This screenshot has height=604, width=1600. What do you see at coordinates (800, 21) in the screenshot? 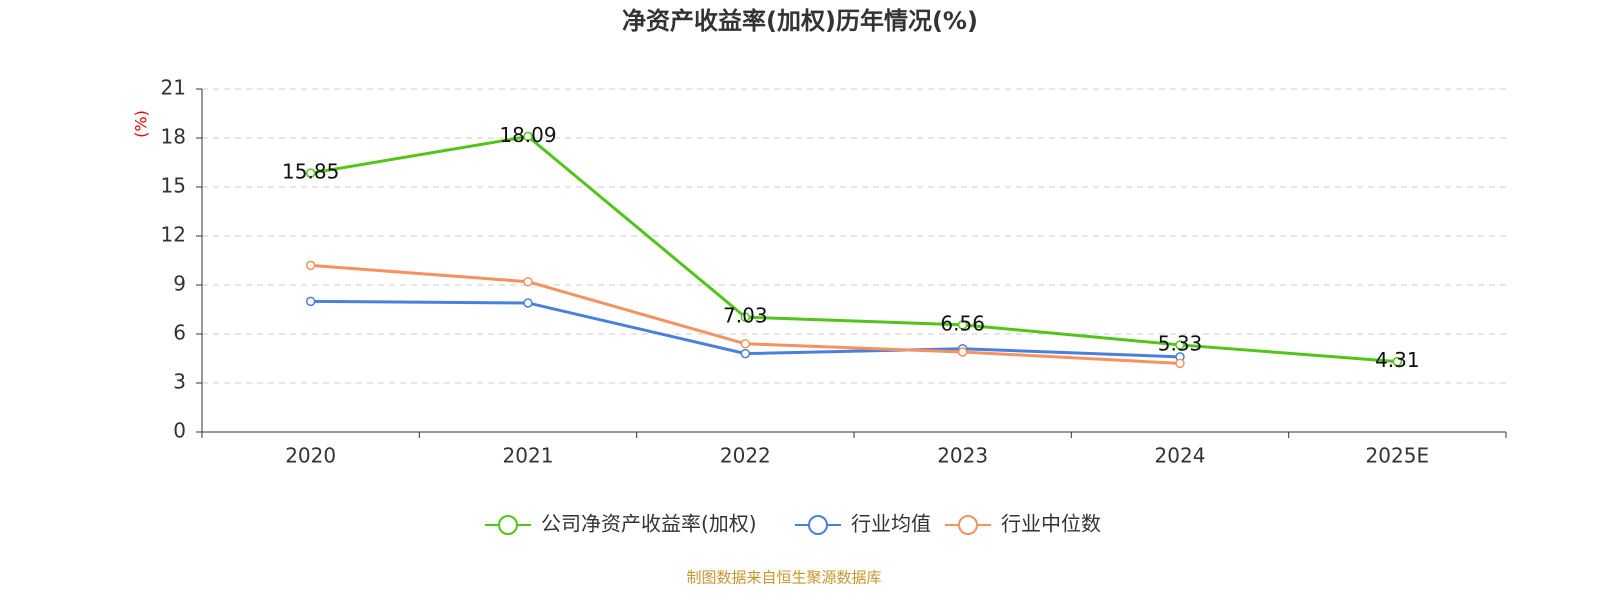
I see `chart-title: 净资产收益率(加权)历年情况(%)` at bounding box center [800, 21].